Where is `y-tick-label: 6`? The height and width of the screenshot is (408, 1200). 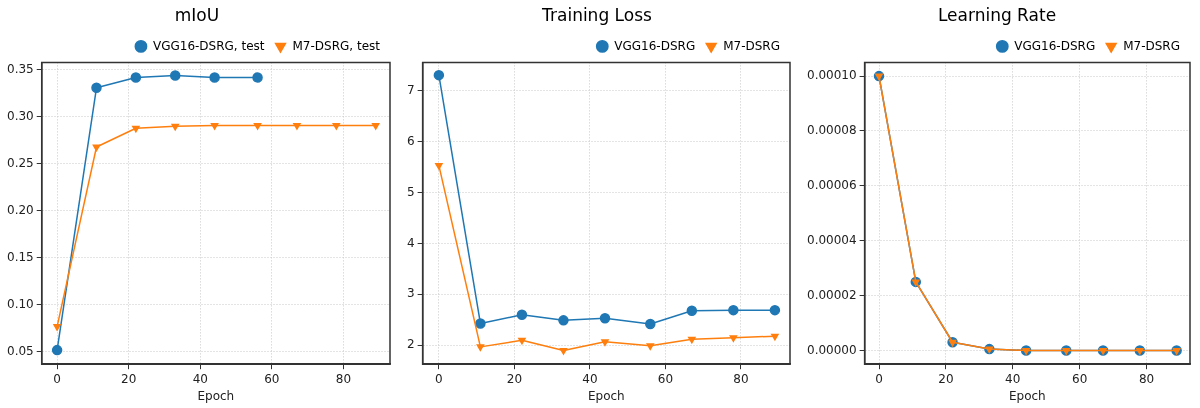
y-tick-label: 6 is located at coordinates (410, 140).